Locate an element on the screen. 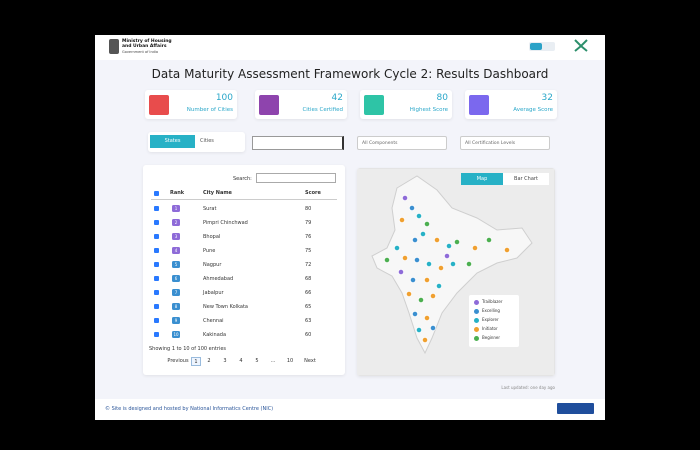 The width and height of the screenshot is (700, 450). stat-card: 80 Highest Score is located at coordinates (406, 104).